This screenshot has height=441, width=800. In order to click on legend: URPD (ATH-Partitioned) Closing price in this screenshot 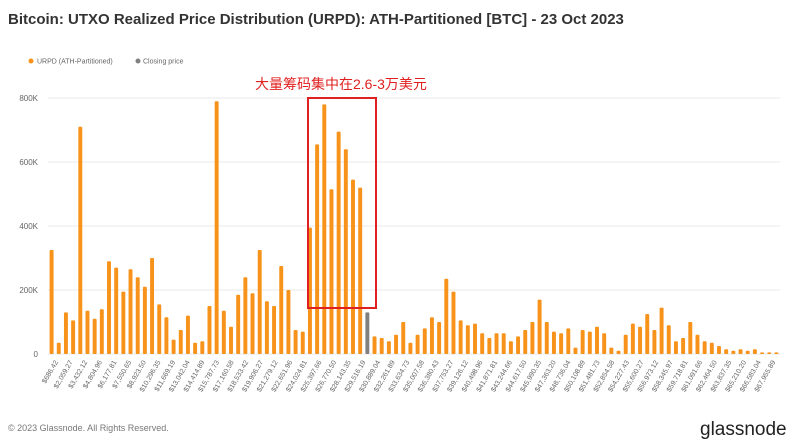, I will do `click(106, 62)`.